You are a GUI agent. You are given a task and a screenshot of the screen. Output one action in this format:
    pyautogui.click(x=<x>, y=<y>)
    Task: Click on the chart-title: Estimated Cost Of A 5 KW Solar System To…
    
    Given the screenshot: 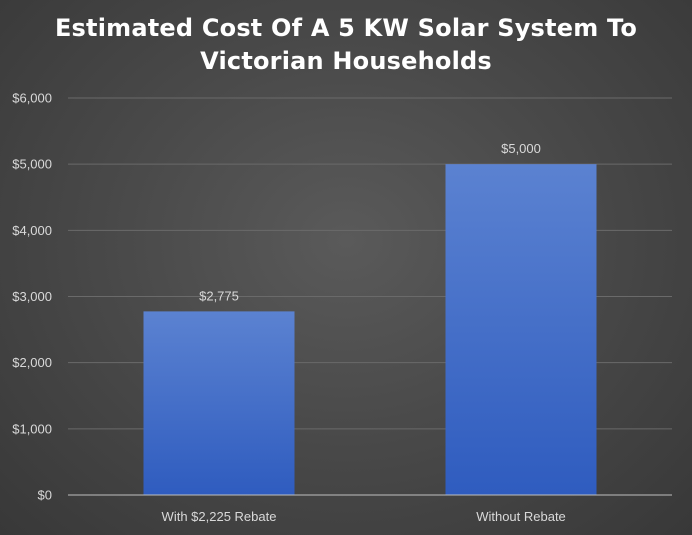 What is the action you would take?
    pyautogui.click(x=346, y=45)
    